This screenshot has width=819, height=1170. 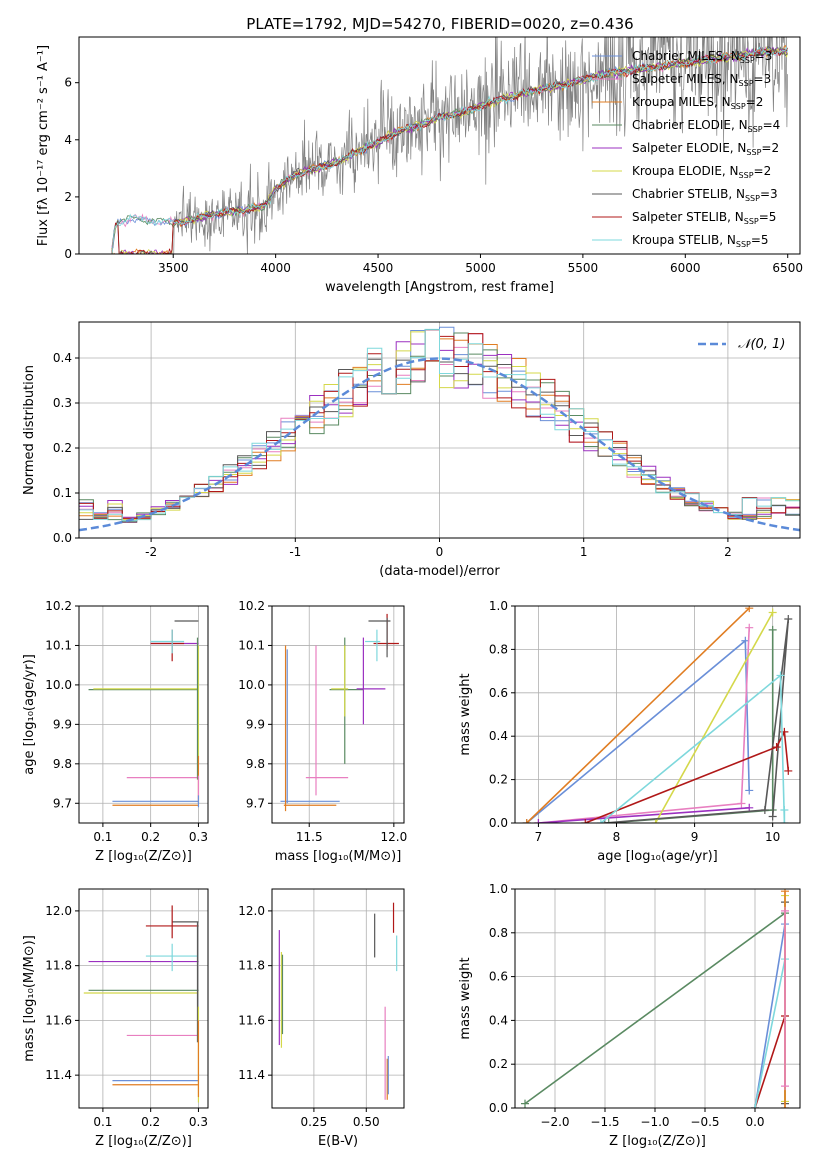 What do you see at coordinates (741, 344) in the screenshot?
I see `histogram-legend: 𝒩(0, 1)` at bounding box center [741, 344].